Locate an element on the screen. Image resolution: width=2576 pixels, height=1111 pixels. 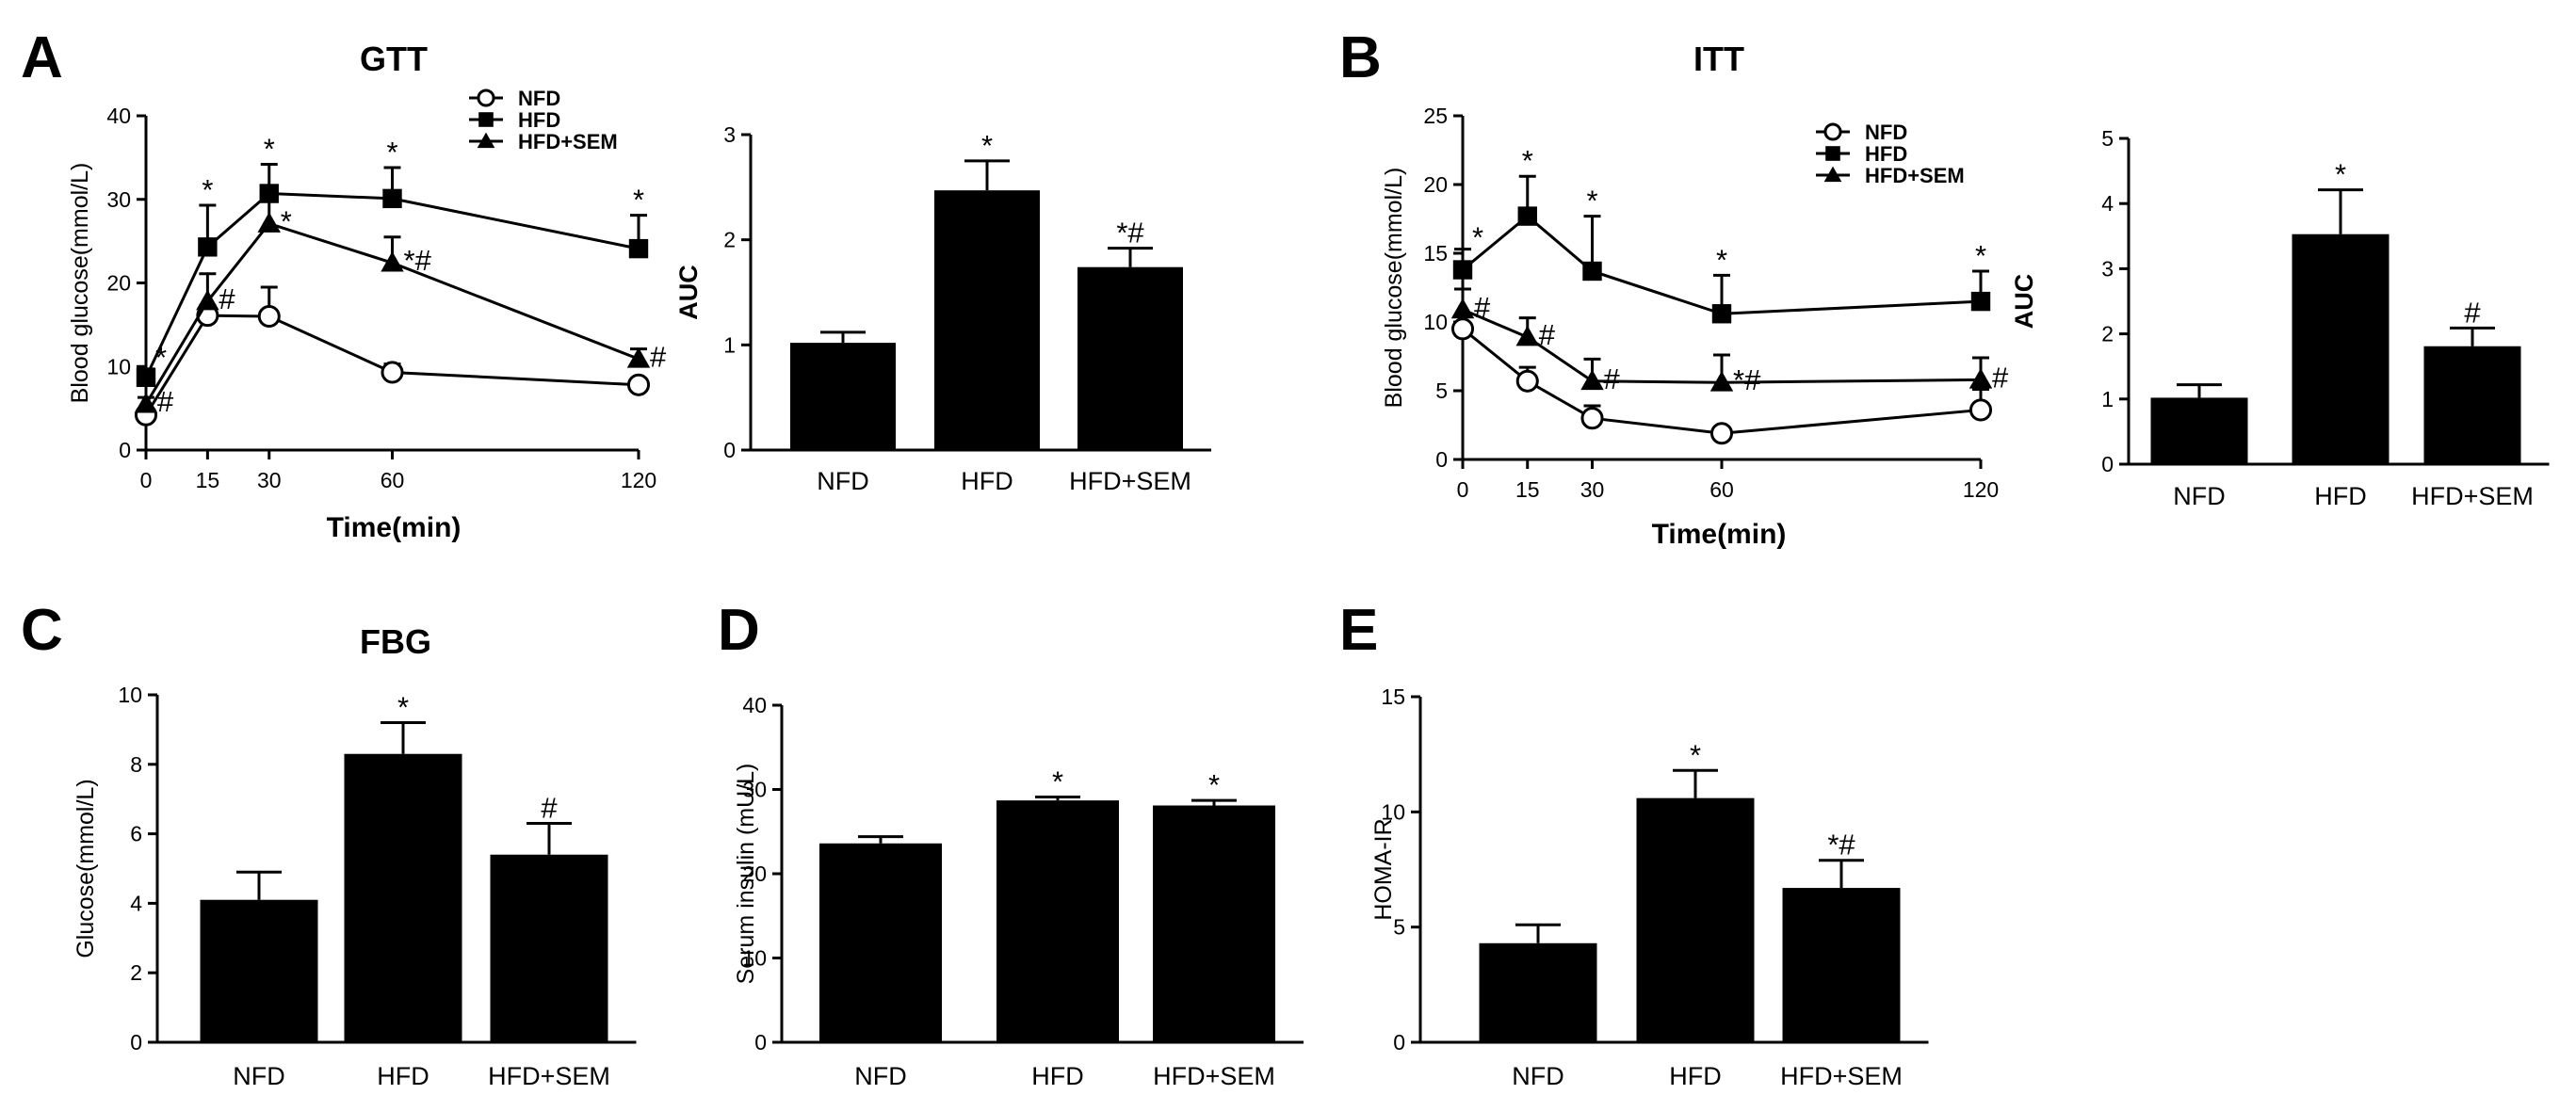
bar-chart-e: 0 5 10 15 HOMA-IR NFD * HFD *# HFD+SEM is located at coordinates (1649, 887).